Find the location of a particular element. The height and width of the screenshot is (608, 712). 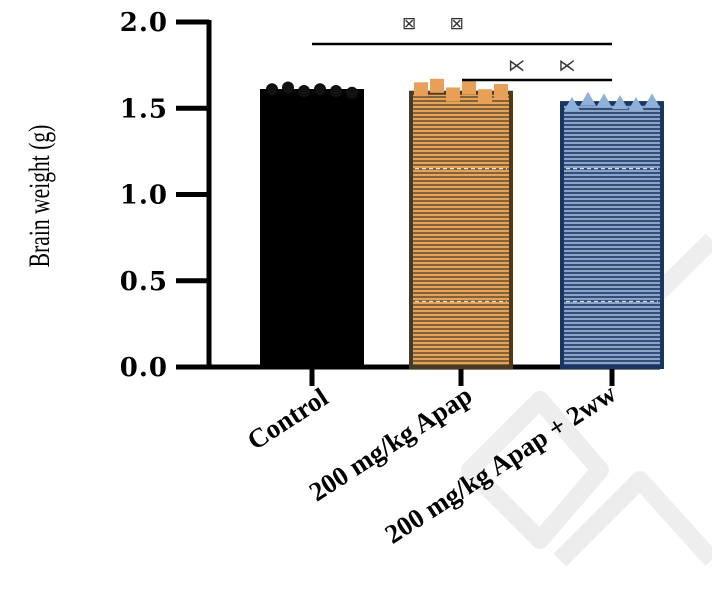

y-tick-label: 1.5 is located at coordinates (144, 109).